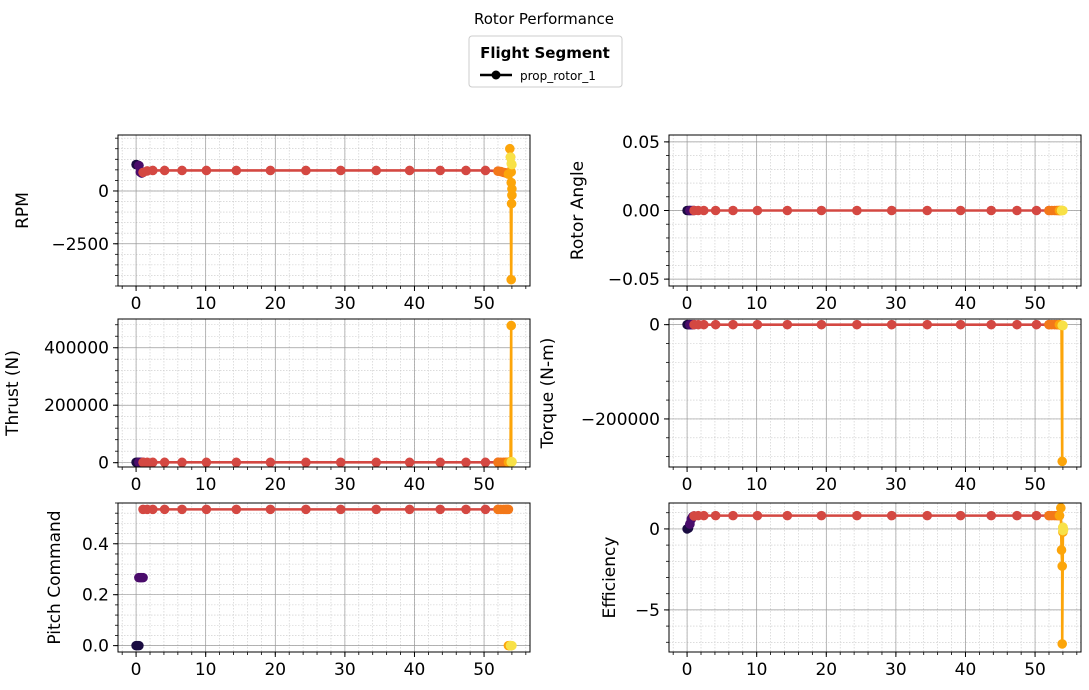 This screenshot has height=690, width=1089. What do you see at coordinates (55, 577) in the screenshot?
I see `y-axis-label: Pitch Command` at bounding box center [55, 577].